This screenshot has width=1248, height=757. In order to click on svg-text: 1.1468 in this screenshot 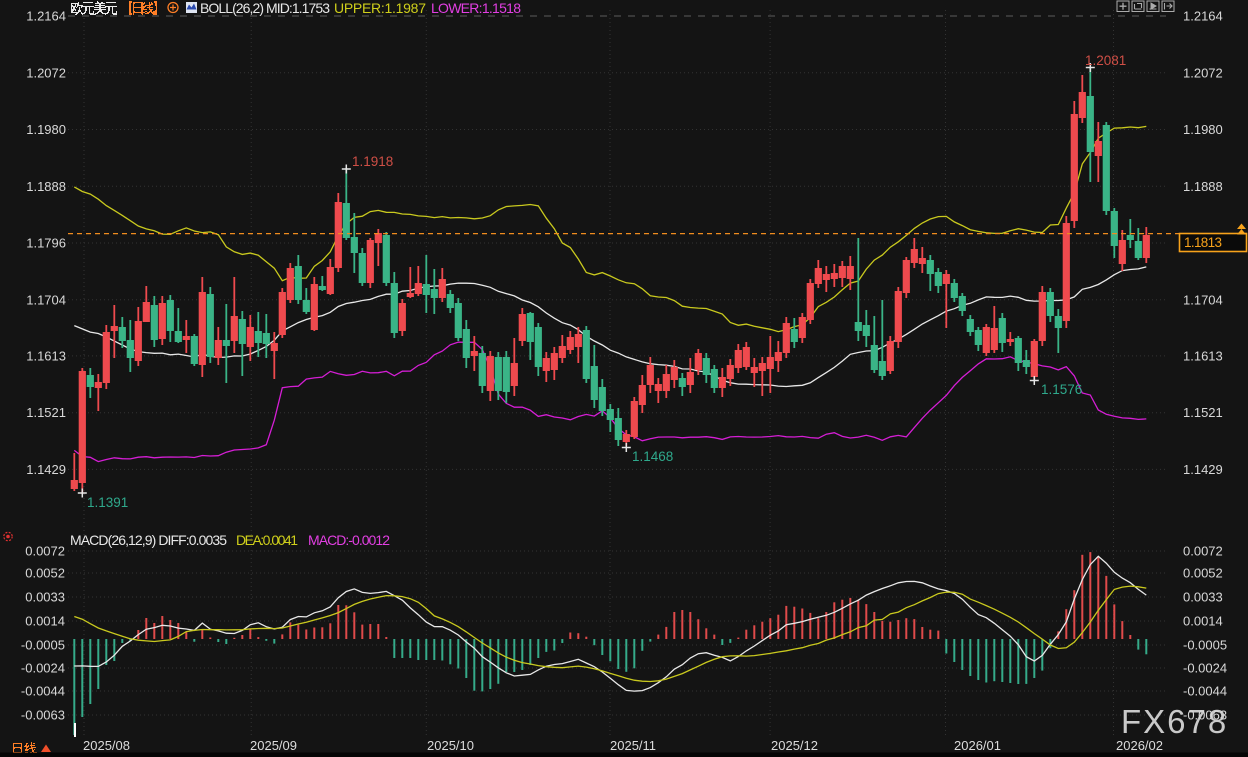, I will do `click(652, 456)`.